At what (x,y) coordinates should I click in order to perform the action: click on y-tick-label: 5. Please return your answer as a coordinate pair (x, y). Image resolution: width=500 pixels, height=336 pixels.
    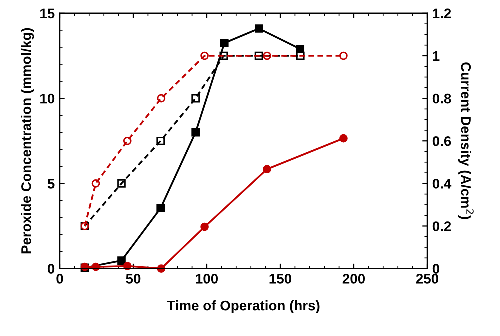
    Looking at the image, I should click on (51, 184).